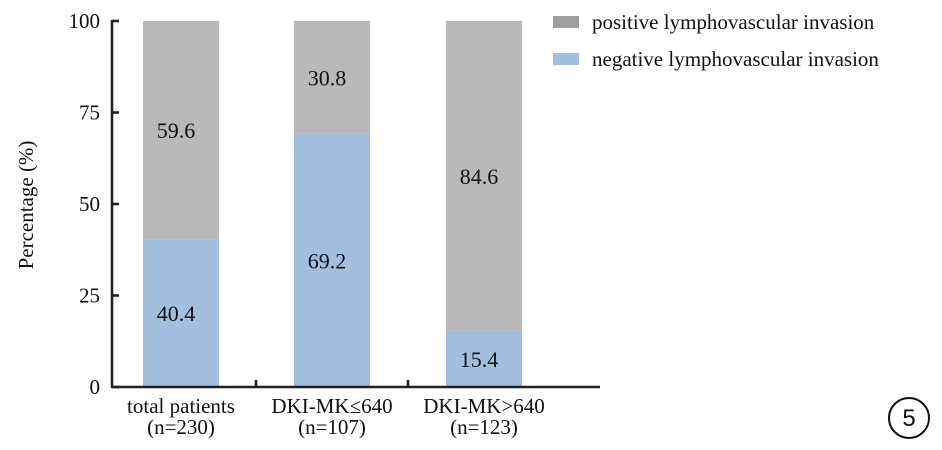 The image size is (942, 450). What do you see at coordinates (176, 313) in the screenshot?
I see `data-label: 40.4` at bounding box center [176, 313].